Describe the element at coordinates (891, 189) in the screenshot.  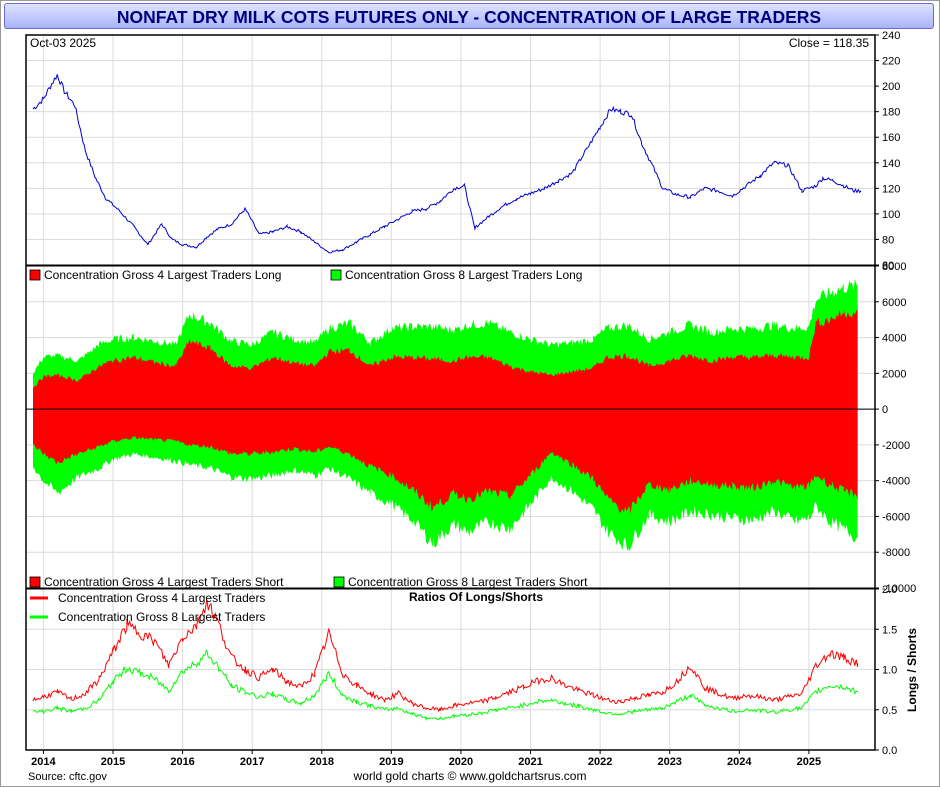
I see `price-y-tick-label: 120` at that location.